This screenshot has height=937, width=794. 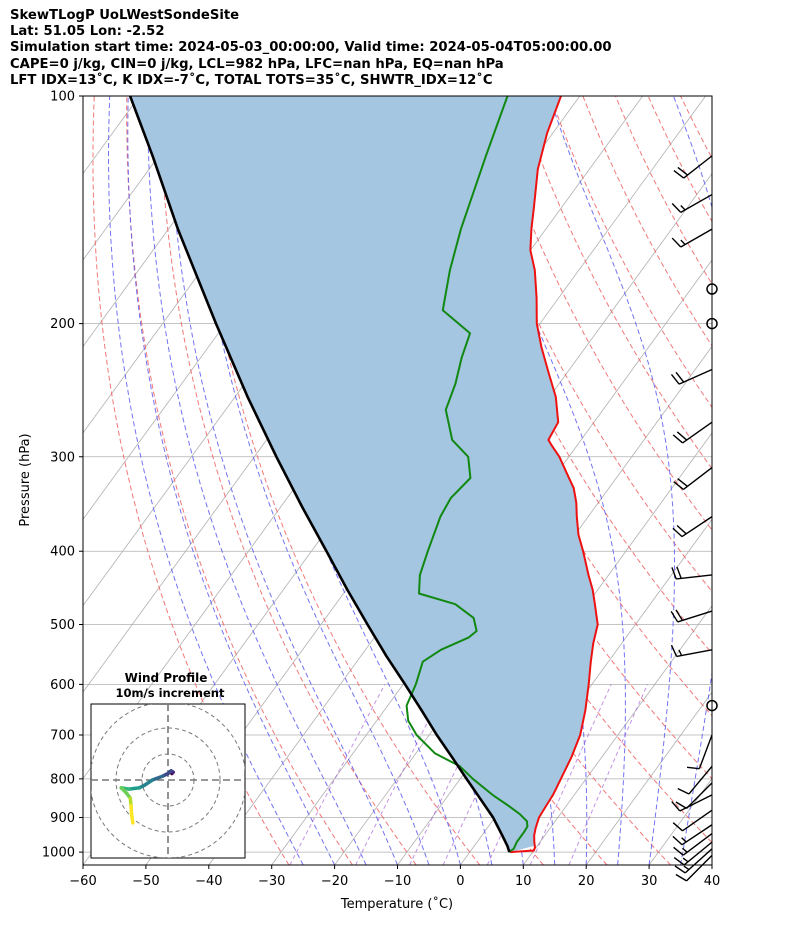 What do you see at coordinates (125, 15) in the screenshot?
I see `chart-title: SkewTLogP UoLWestSondeSite` at bounding box center [125, 15].